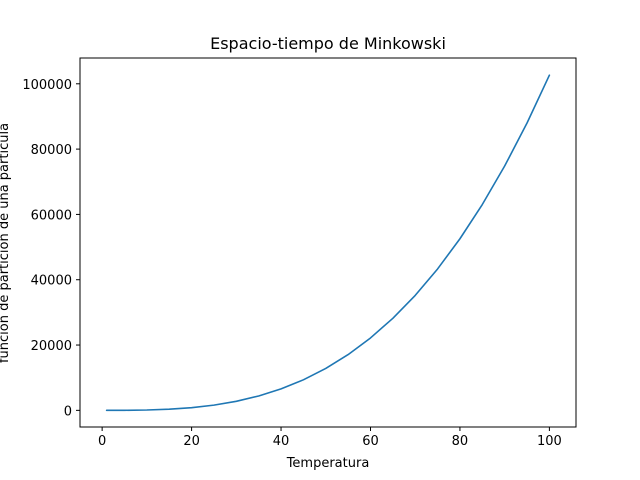 The width and height of the screenshot is (640, 480). Describe the element at coordinates (281, 441) in the screenshot. I see `x-tick-label: 40` at that location.